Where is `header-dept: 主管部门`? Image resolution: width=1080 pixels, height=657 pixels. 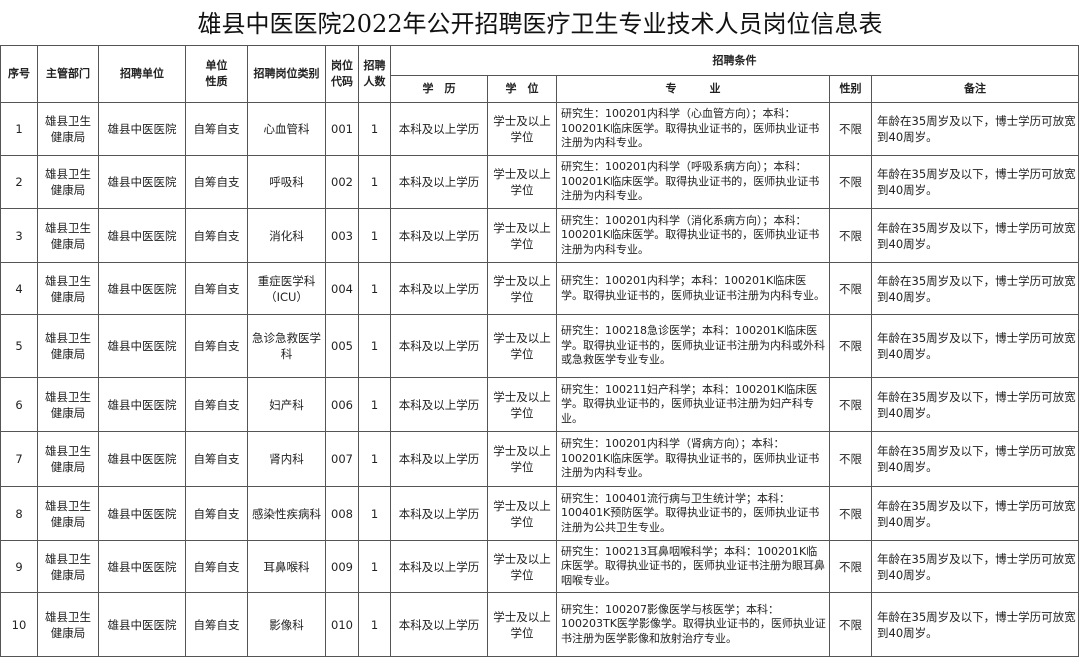 header-dept: 主管部门 is located at coordinates (68, 74).